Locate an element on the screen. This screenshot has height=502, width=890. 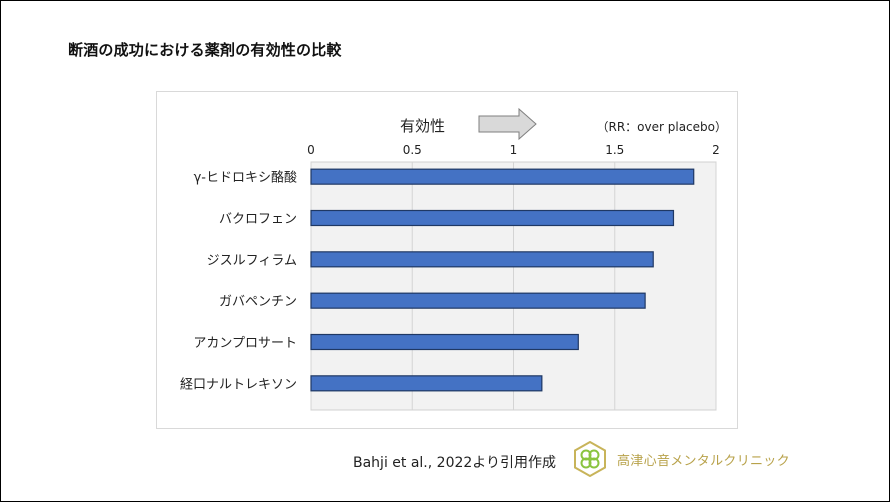
category-label: γ-ヒドロキシ酪酸 is located at coordinates (245, 178).